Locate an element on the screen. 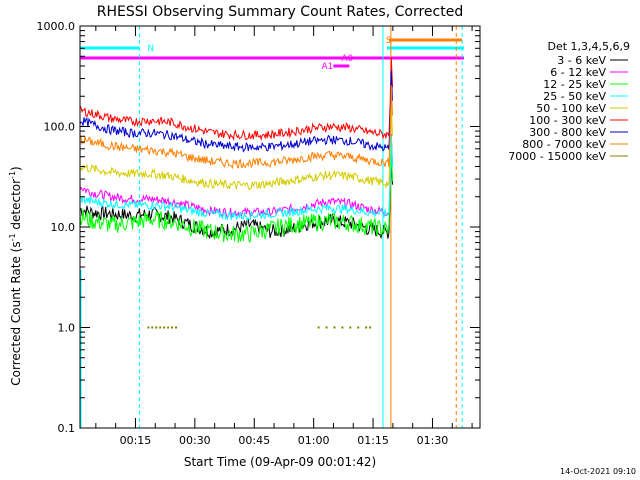  x-tick-label: 00:45 is located at coordinates (254, 440).